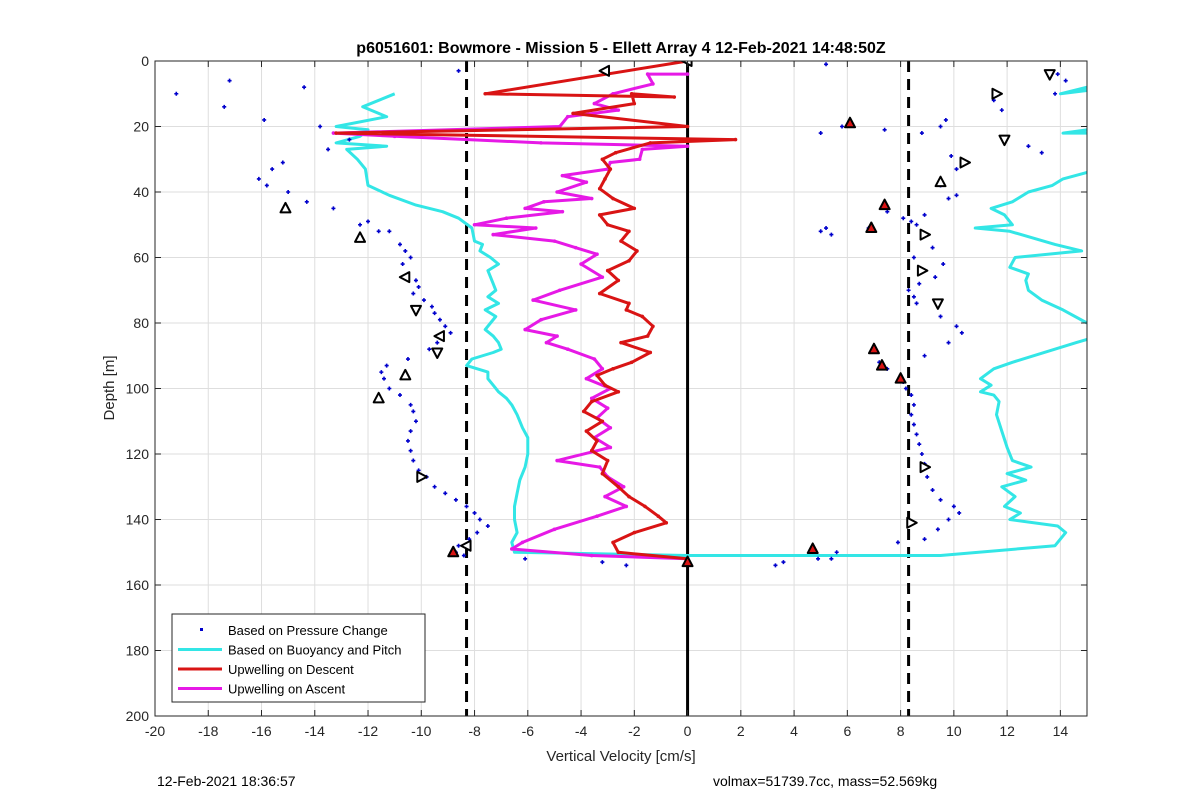  What do you see at coordinates (138, 389) in the screenshot?
I see `y-tick-label: 100` at bounding box center [138, 389].